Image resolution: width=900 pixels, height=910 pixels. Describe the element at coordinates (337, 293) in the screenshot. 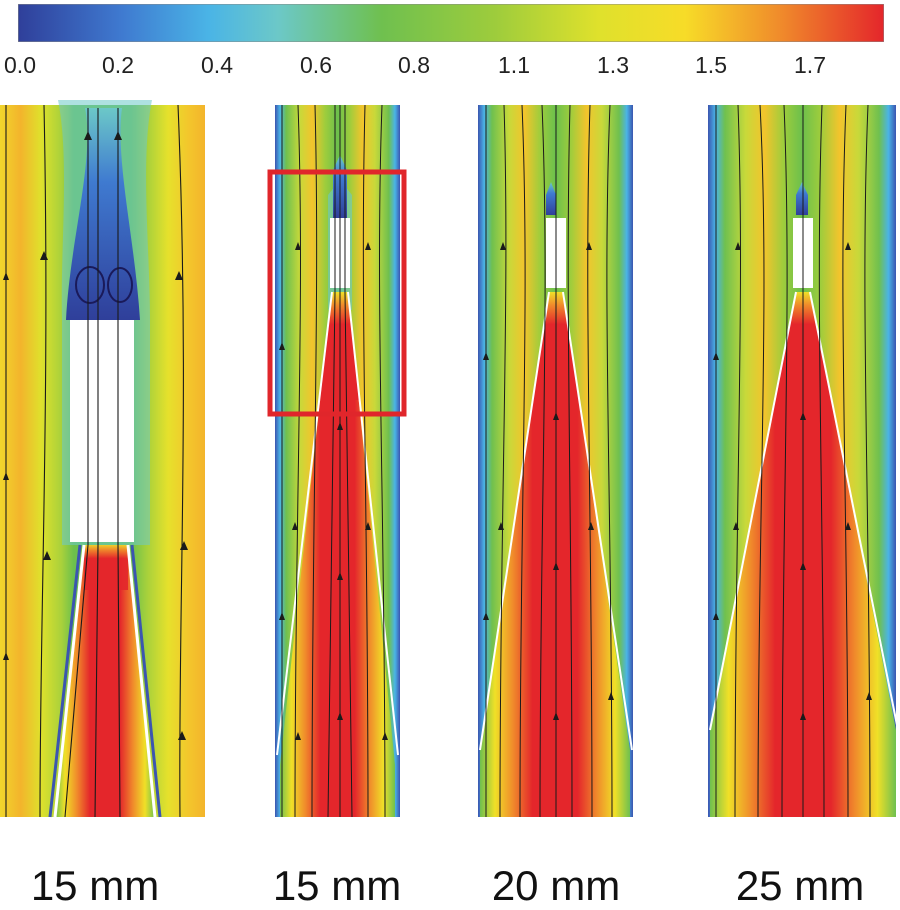

I see `zoom-highlight-box` at that location.